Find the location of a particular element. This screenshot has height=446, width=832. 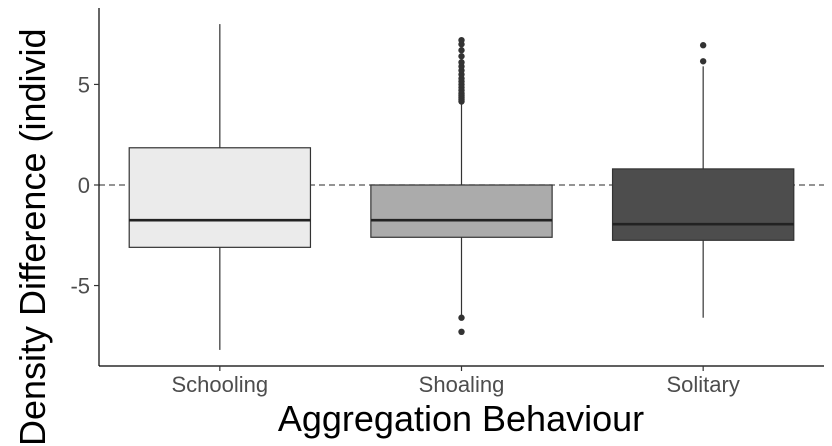

y-tick-label: 0 is located at coordinates (84, 185).